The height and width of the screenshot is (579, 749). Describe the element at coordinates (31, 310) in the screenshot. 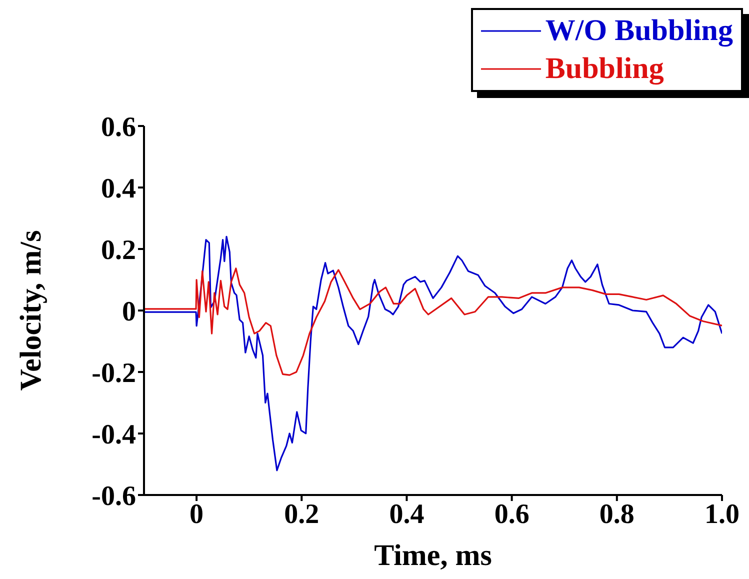

I see `y-axis-title: Velocity, m/s` at that location.